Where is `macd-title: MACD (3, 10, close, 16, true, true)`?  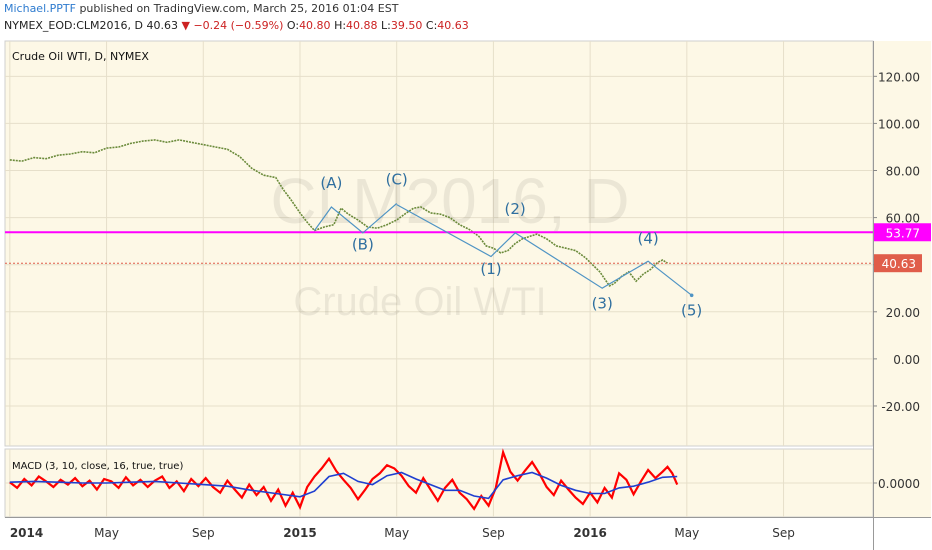
macd-title: MACD (3, 10, close, 16, true, true) is located at coordinates (97, 466).